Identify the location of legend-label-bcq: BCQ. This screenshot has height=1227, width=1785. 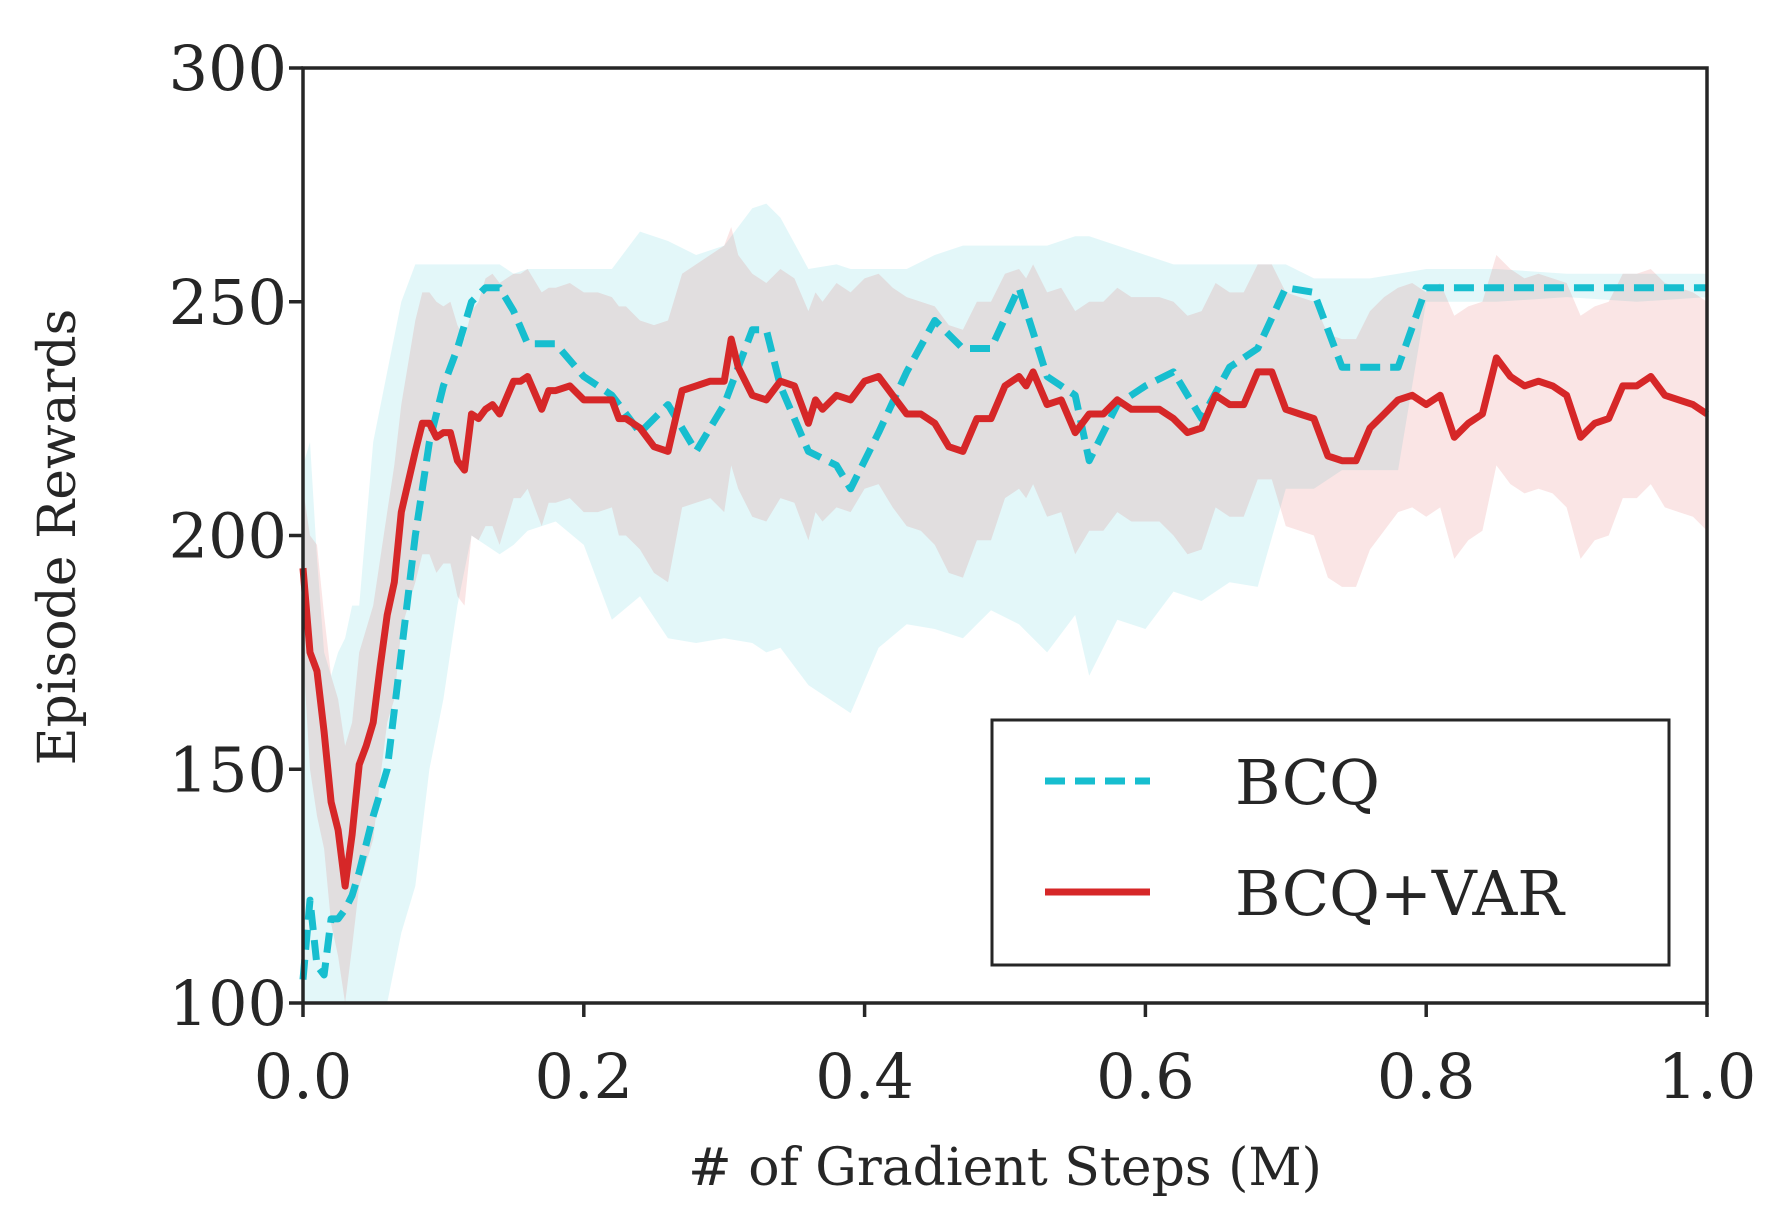
(1307, 782).